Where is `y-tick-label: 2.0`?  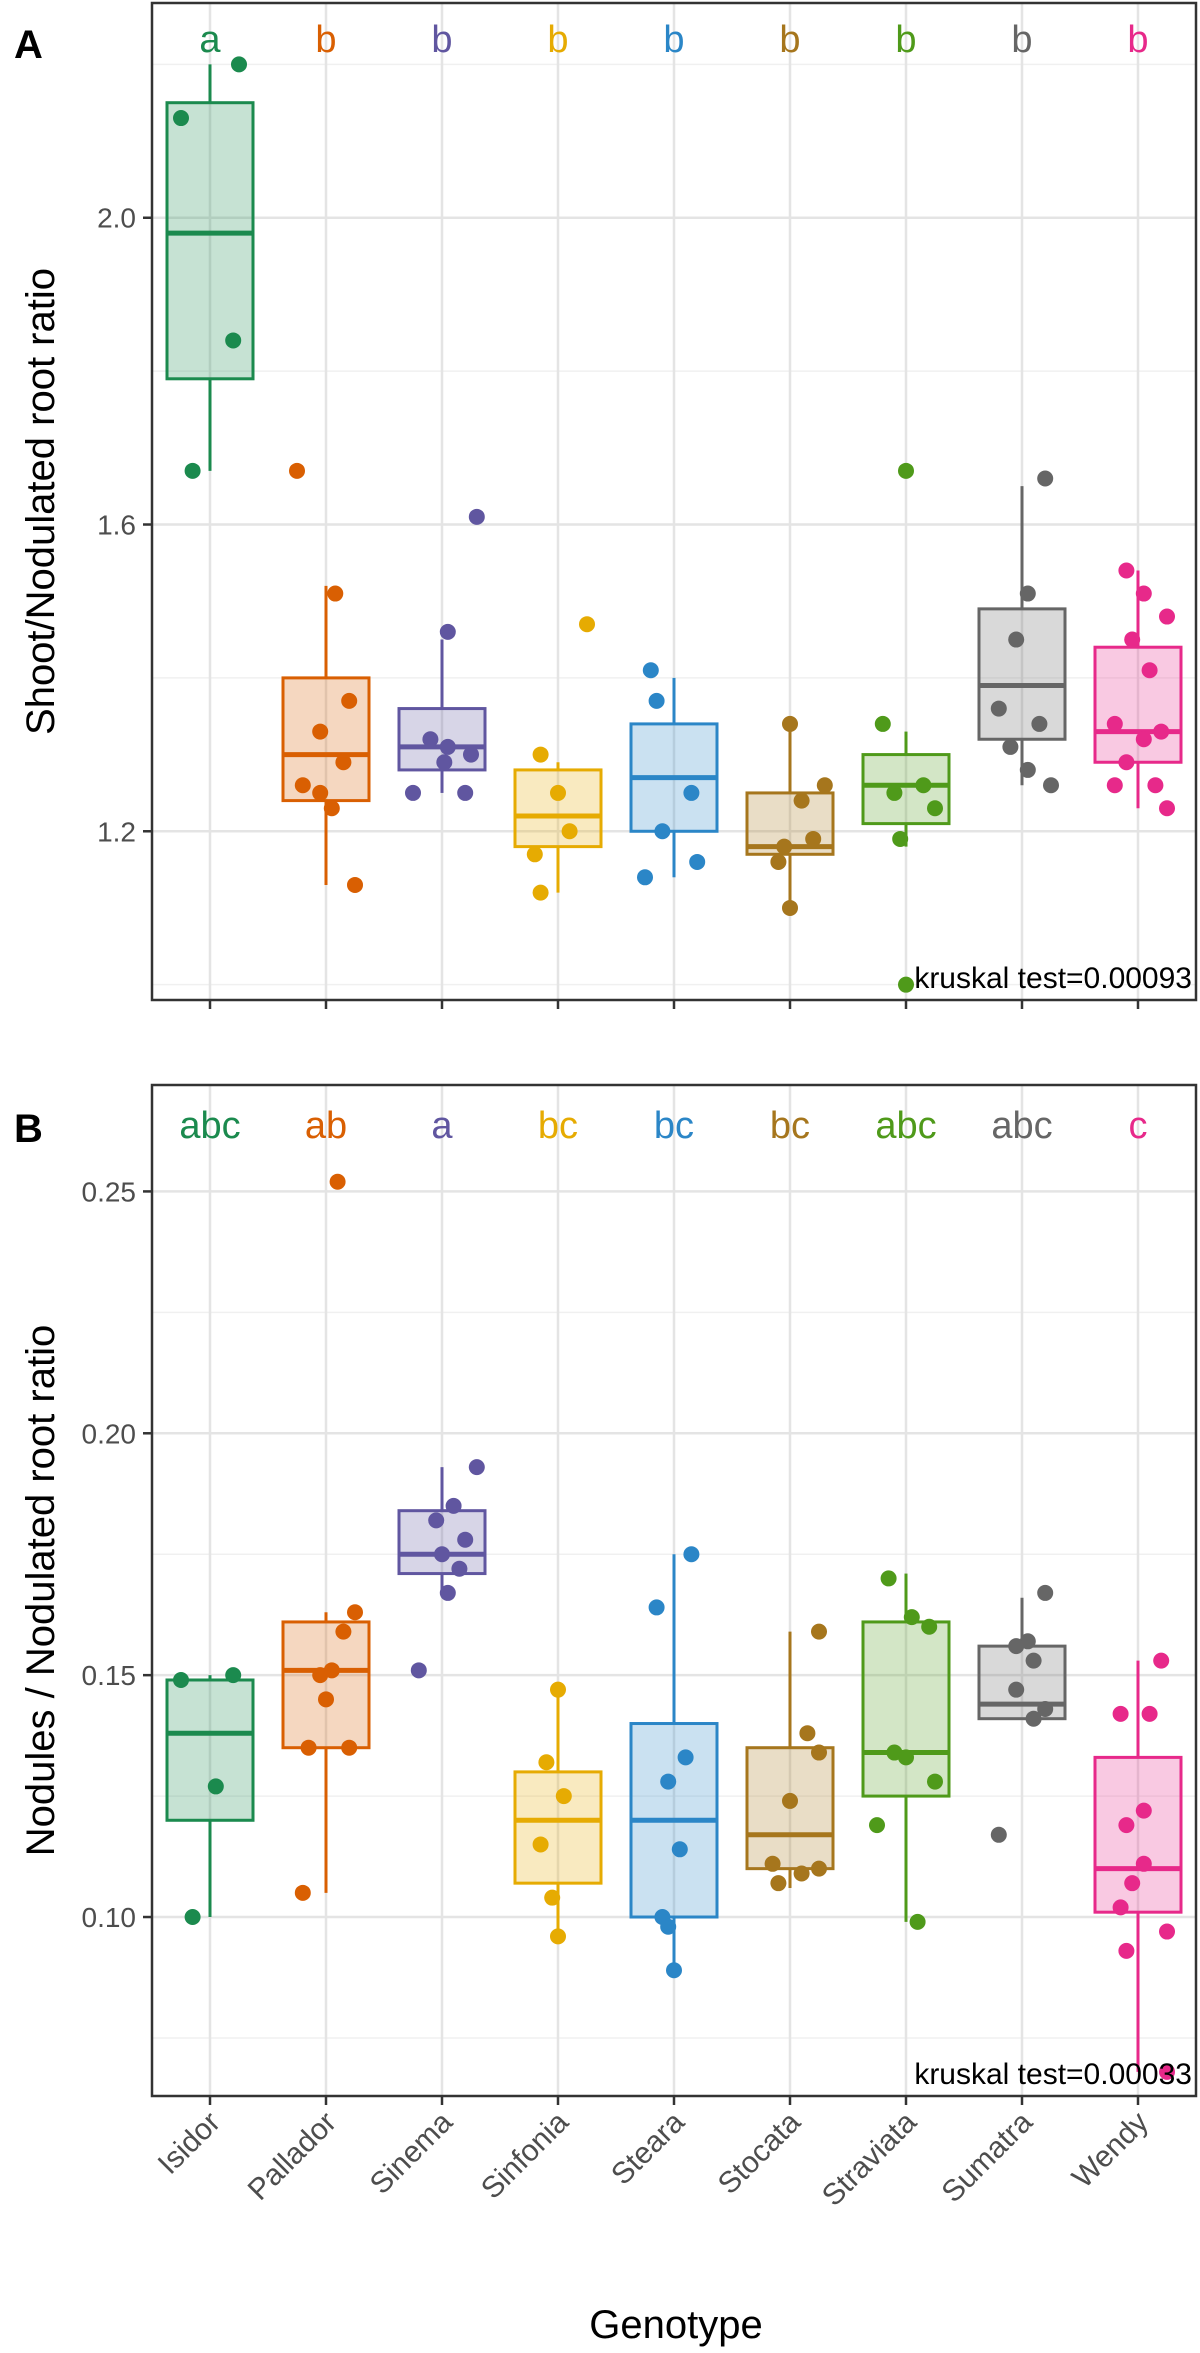
y-tick-label: 2.0 is located at coordinates (116, 218).